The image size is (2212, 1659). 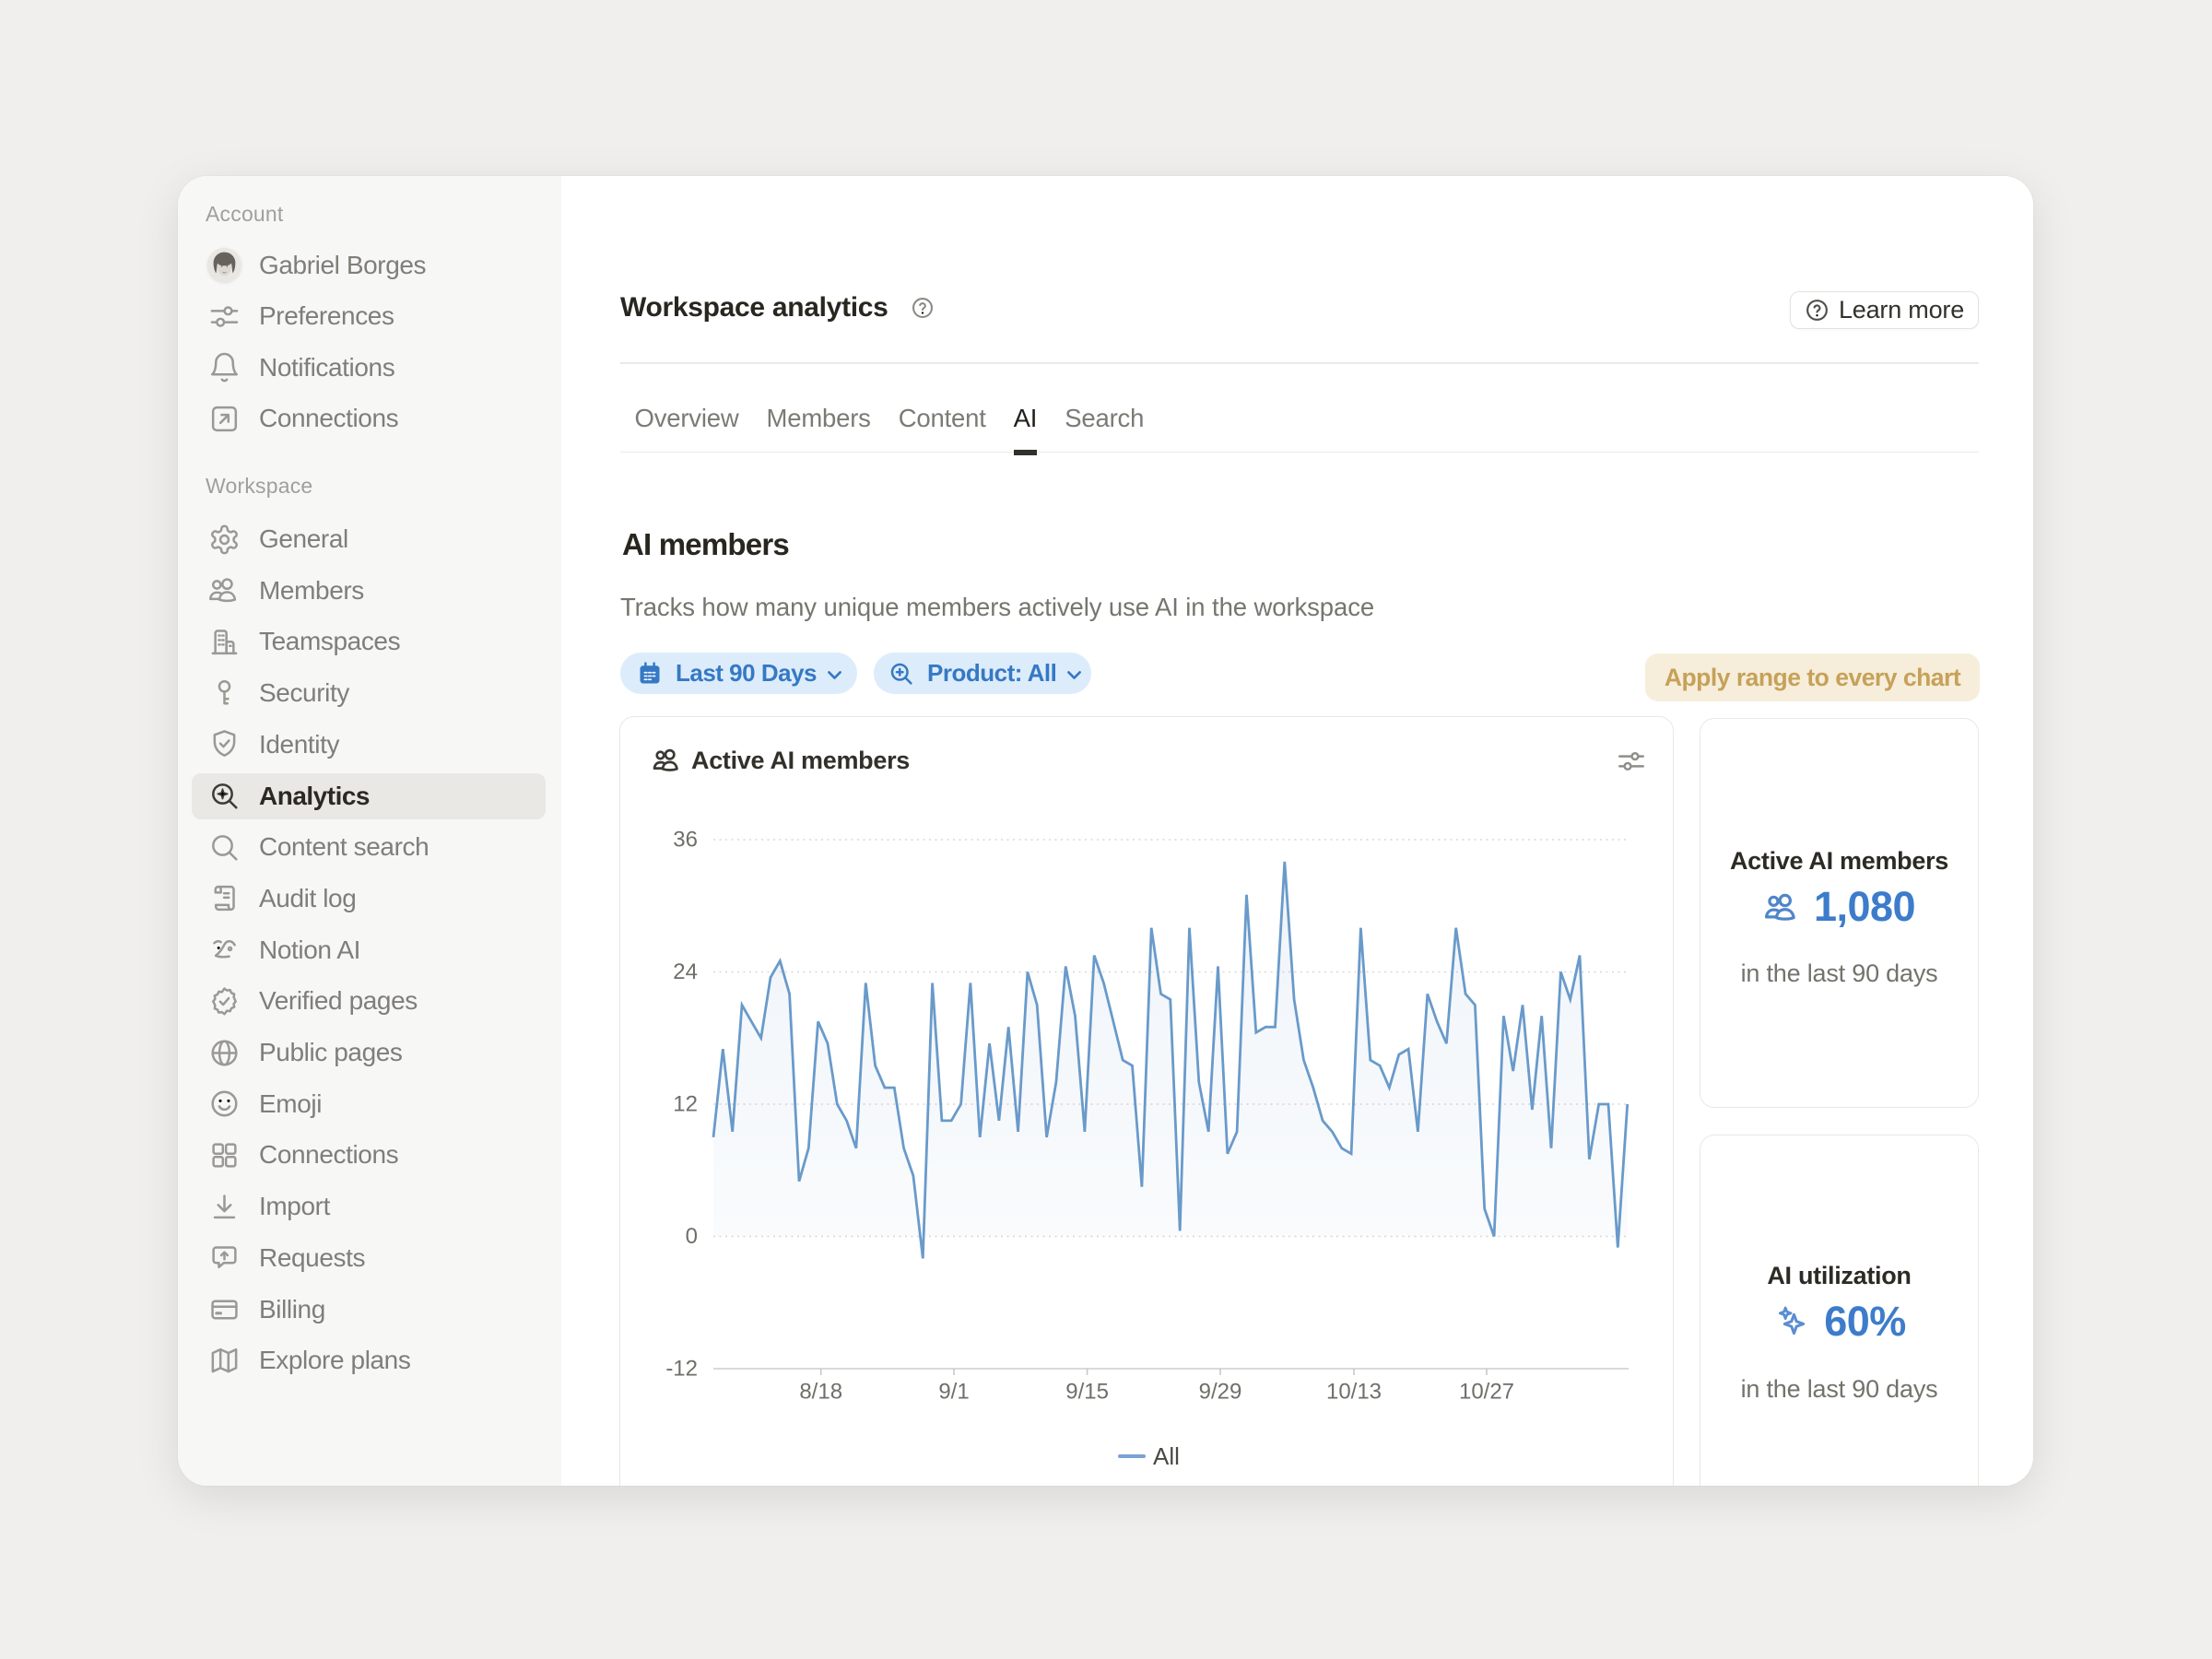 What do you see at coordinates (820, 1392) in the screenshot?
I see `svg-text: 8/18` at bounding box center [820, 1392].